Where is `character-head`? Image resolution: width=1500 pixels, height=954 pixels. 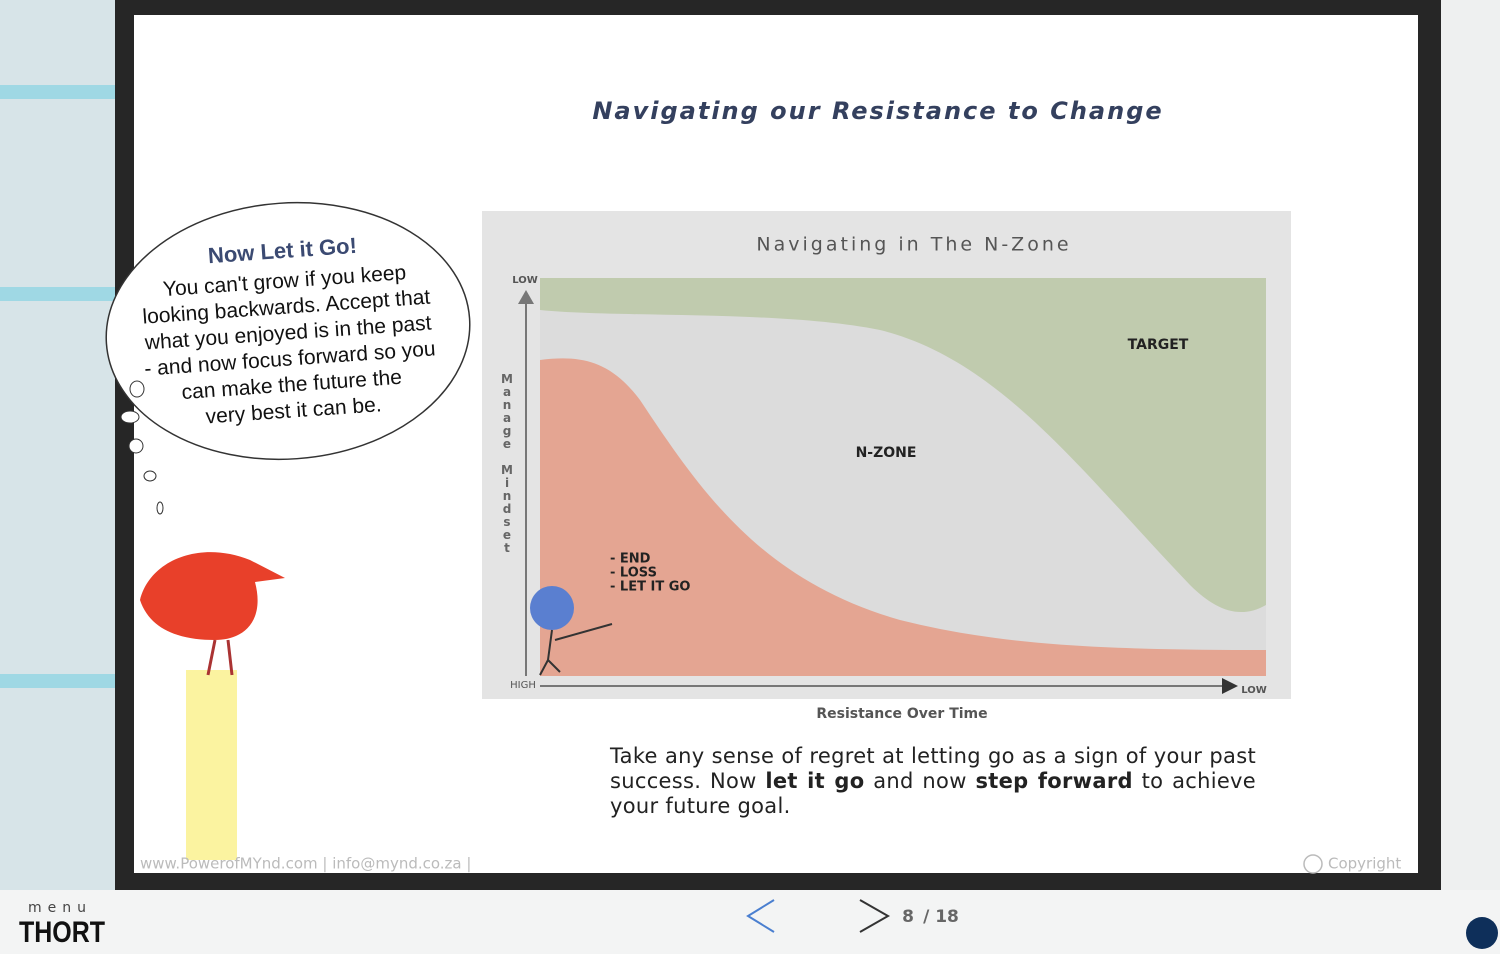
character-head is located at coordinates (552, 608).